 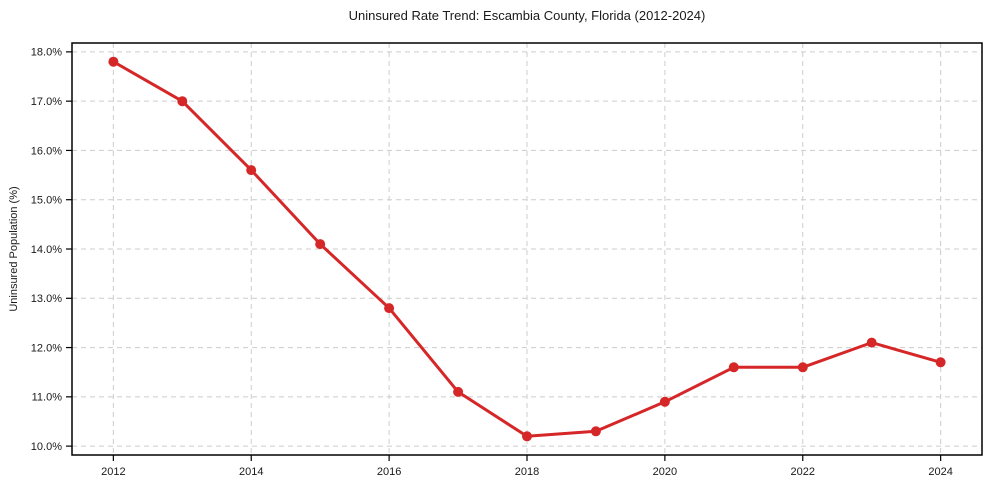 I want to click on x-tick-label: 2012, so click(x=113, y=472).